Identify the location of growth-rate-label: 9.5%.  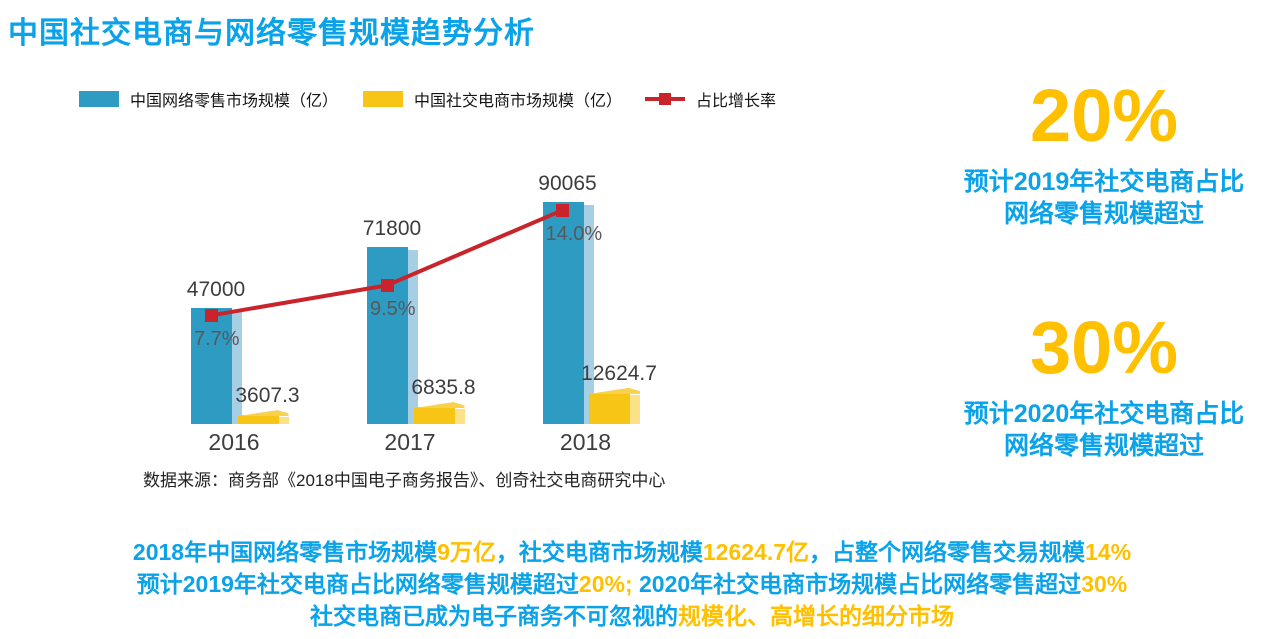
(393, 309).